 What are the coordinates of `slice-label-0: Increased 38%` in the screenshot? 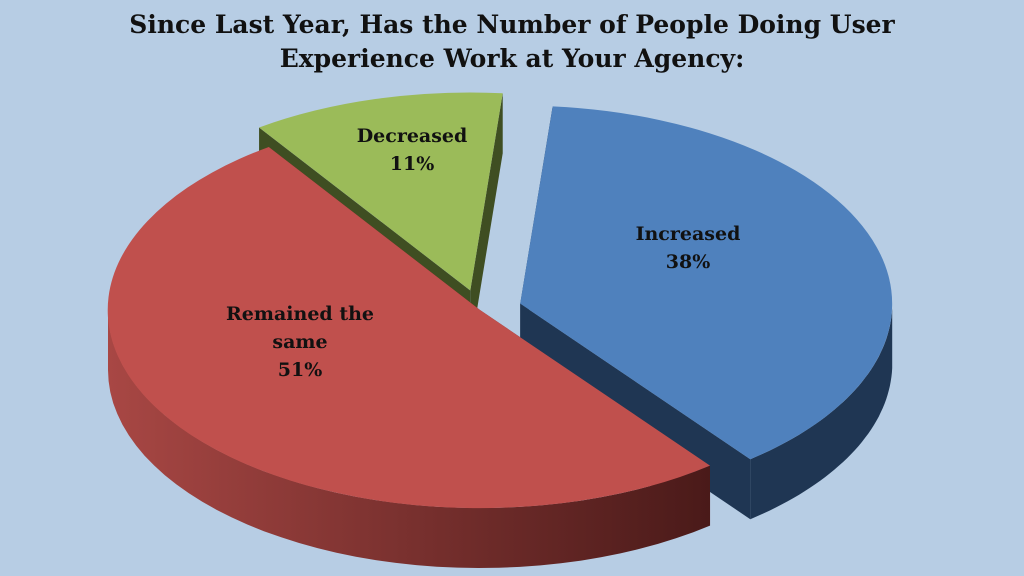 It's located at (688, 248).